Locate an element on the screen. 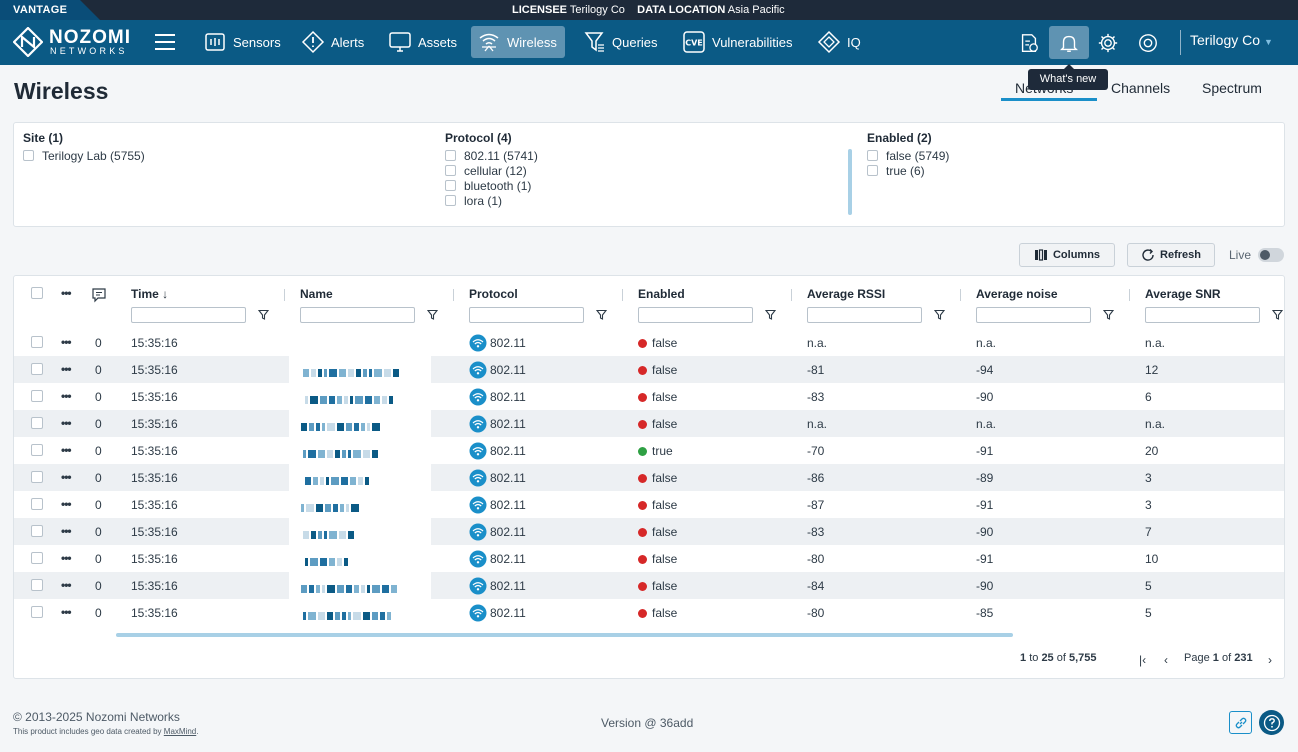  column-header-rssi: Average RSSI is located at coordinates (846, 294).